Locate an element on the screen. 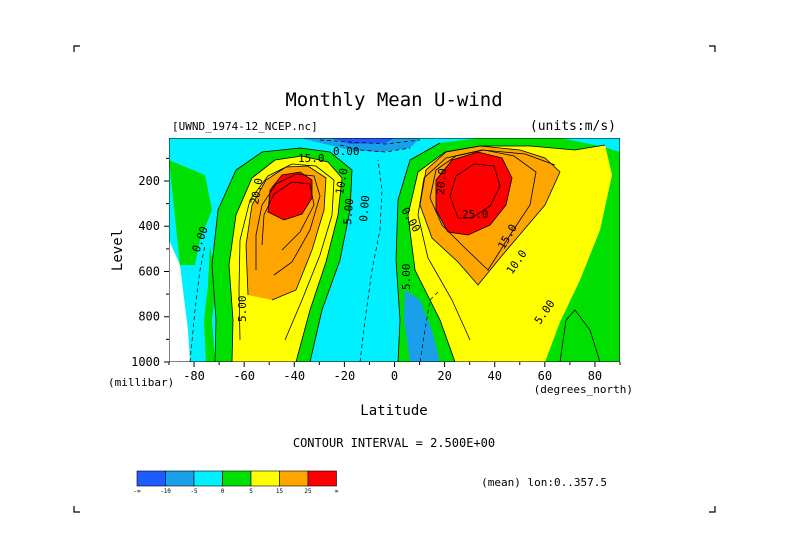 The image size is (789, 558). y-axis: 200 400 600 800 1000 is located at coordinates (150, 263).